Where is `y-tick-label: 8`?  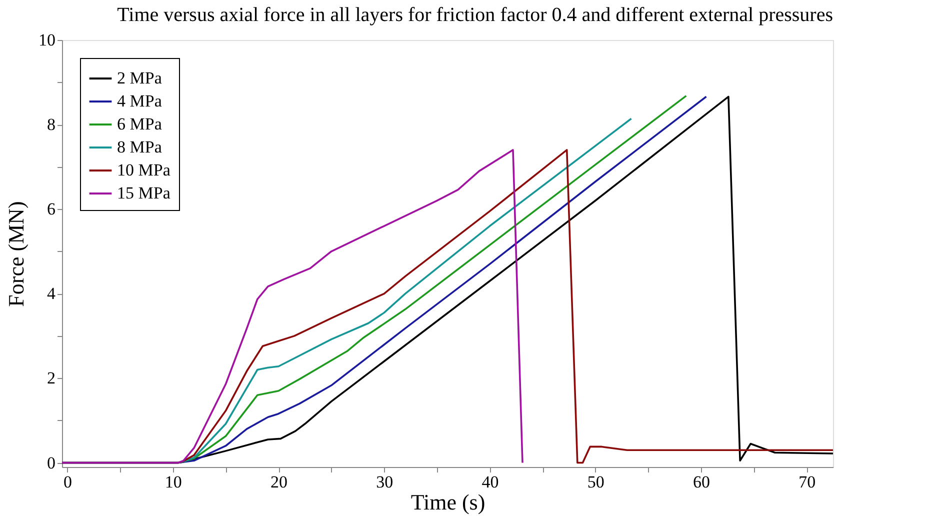 y-tick-label: 8 is located at coordinates (51, 124).